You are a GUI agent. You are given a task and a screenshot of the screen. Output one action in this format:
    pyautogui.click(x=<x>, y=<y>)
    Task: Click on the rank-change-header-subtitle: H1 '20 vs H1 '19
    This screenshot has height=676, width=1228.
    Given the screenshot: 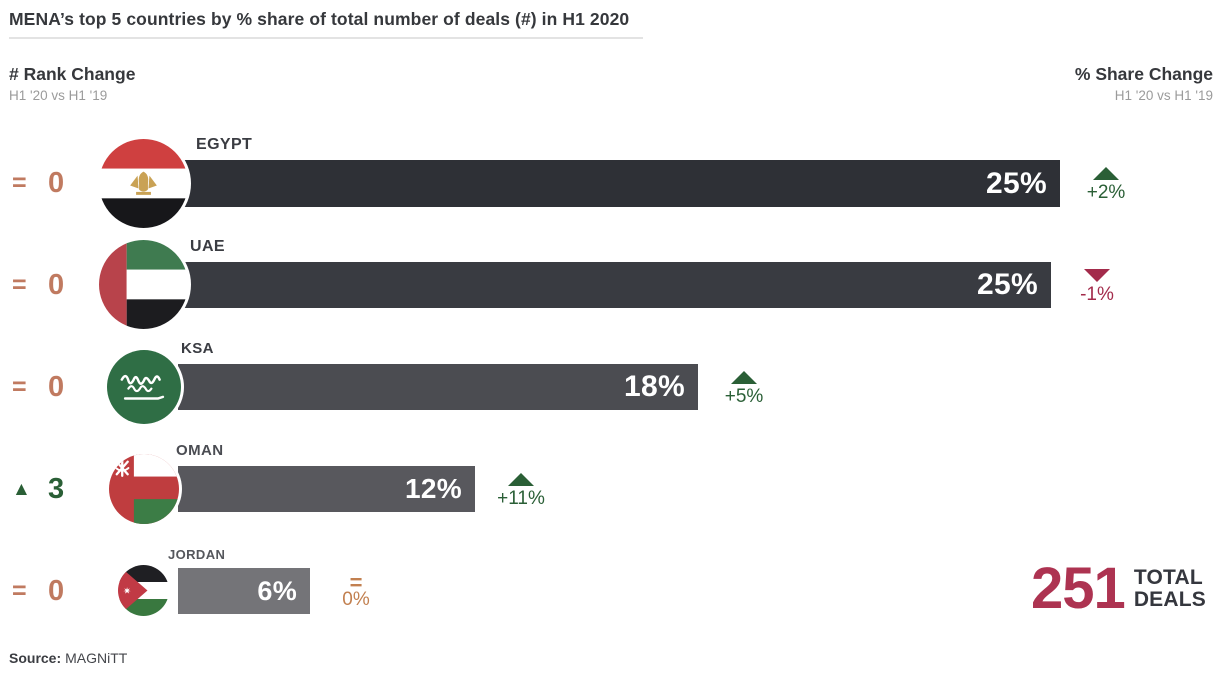 What is the action you would take?
    pyautogui.click(x=58, y=95)
    